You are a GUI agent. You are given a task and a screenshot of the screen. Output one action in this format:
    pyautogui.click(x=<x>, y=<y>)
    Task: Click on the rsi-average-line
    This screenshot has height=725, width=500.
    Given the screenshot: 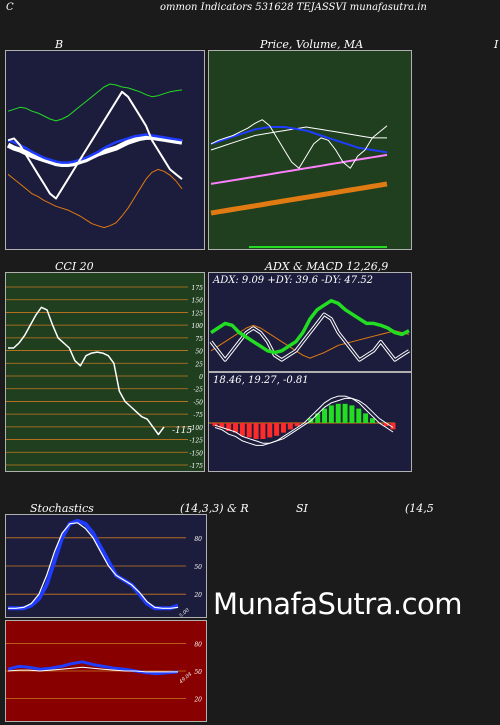 What is the action you would take?
    pyautogui.click(x=92, y=669)
    